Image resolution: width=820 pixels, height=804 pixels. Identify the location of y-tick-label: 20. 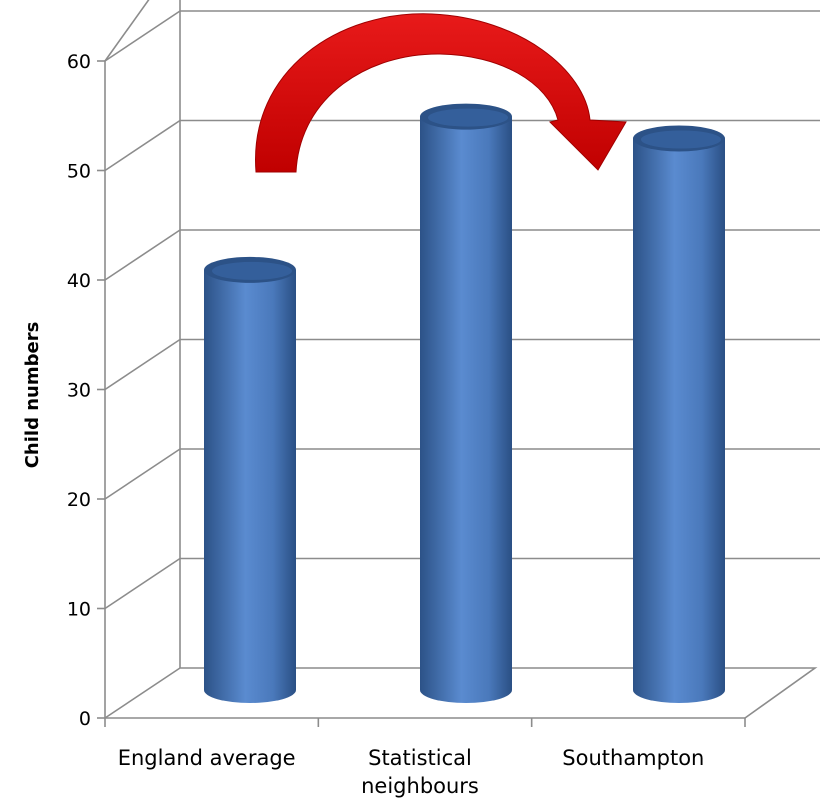
(79, 500).